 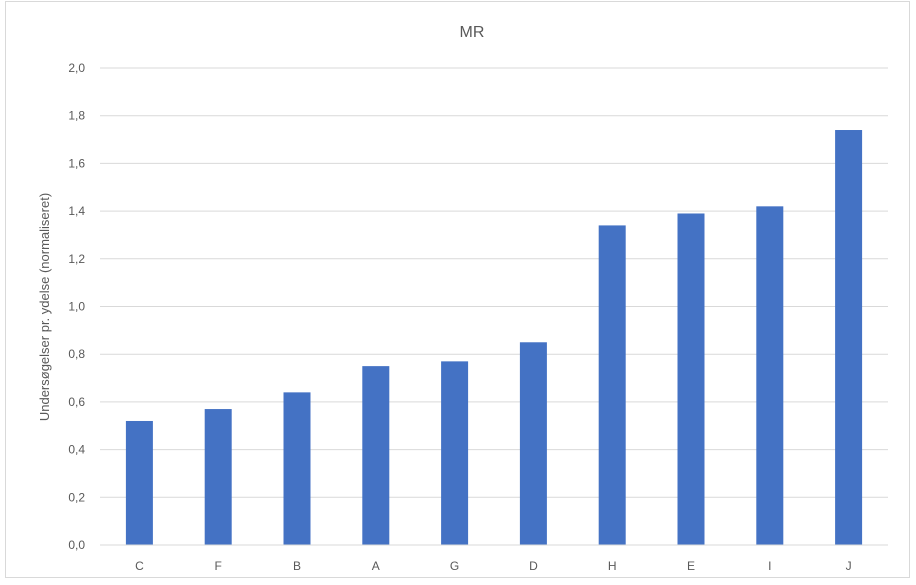 I want to click on y-tick-label: 0,6, so click(x=76, y=402).